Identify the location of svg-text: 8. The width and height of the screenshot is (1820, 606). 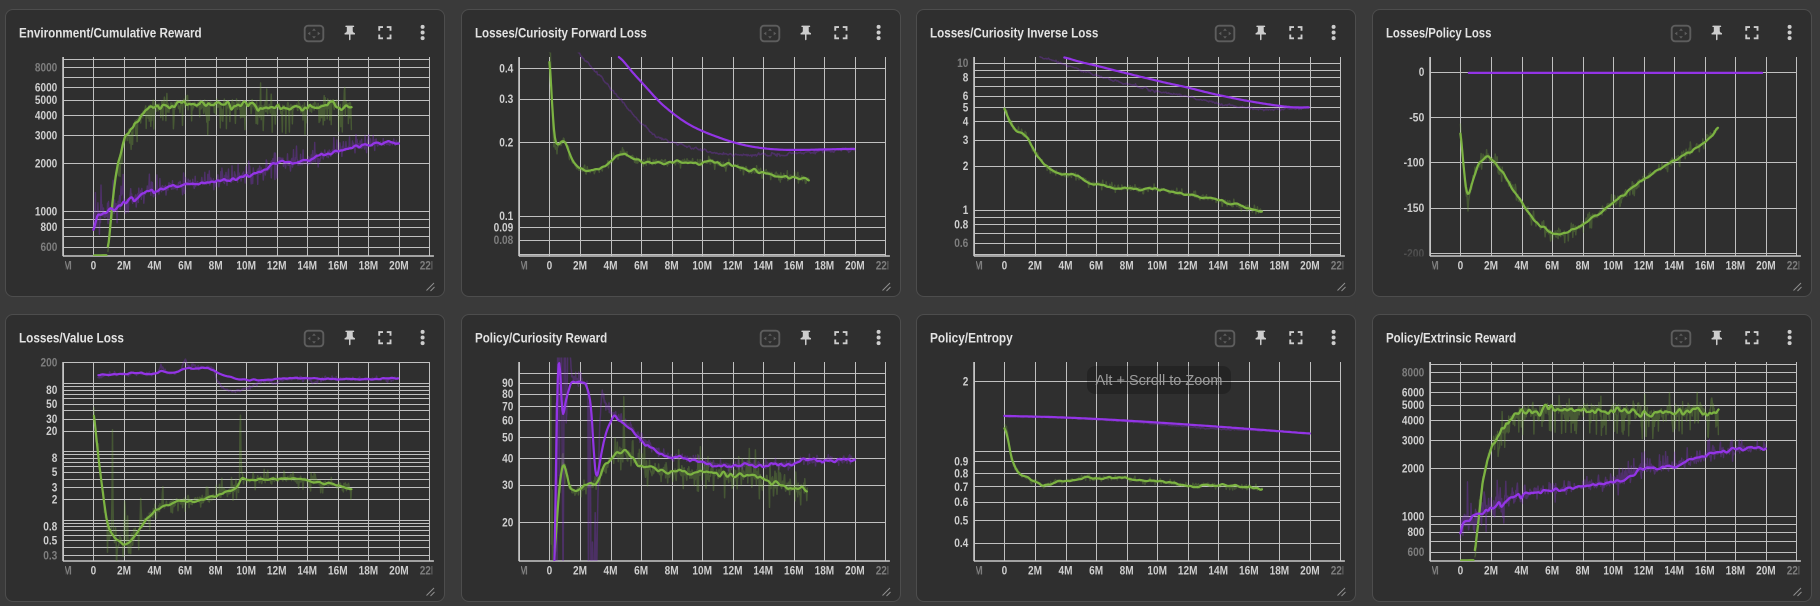
(55, 458).